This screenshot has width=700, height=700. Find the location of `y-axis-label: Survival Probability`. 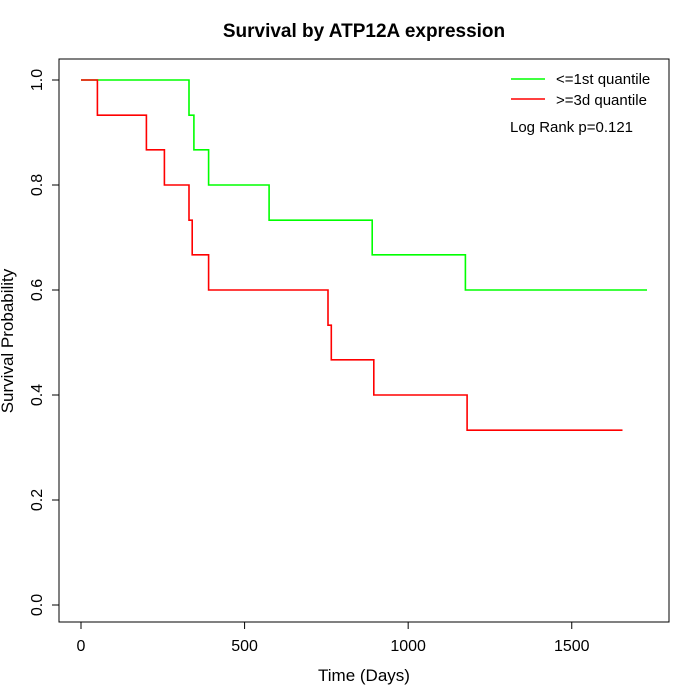

y-axis-label: Survival Probability is located at coordinates (8, 340).